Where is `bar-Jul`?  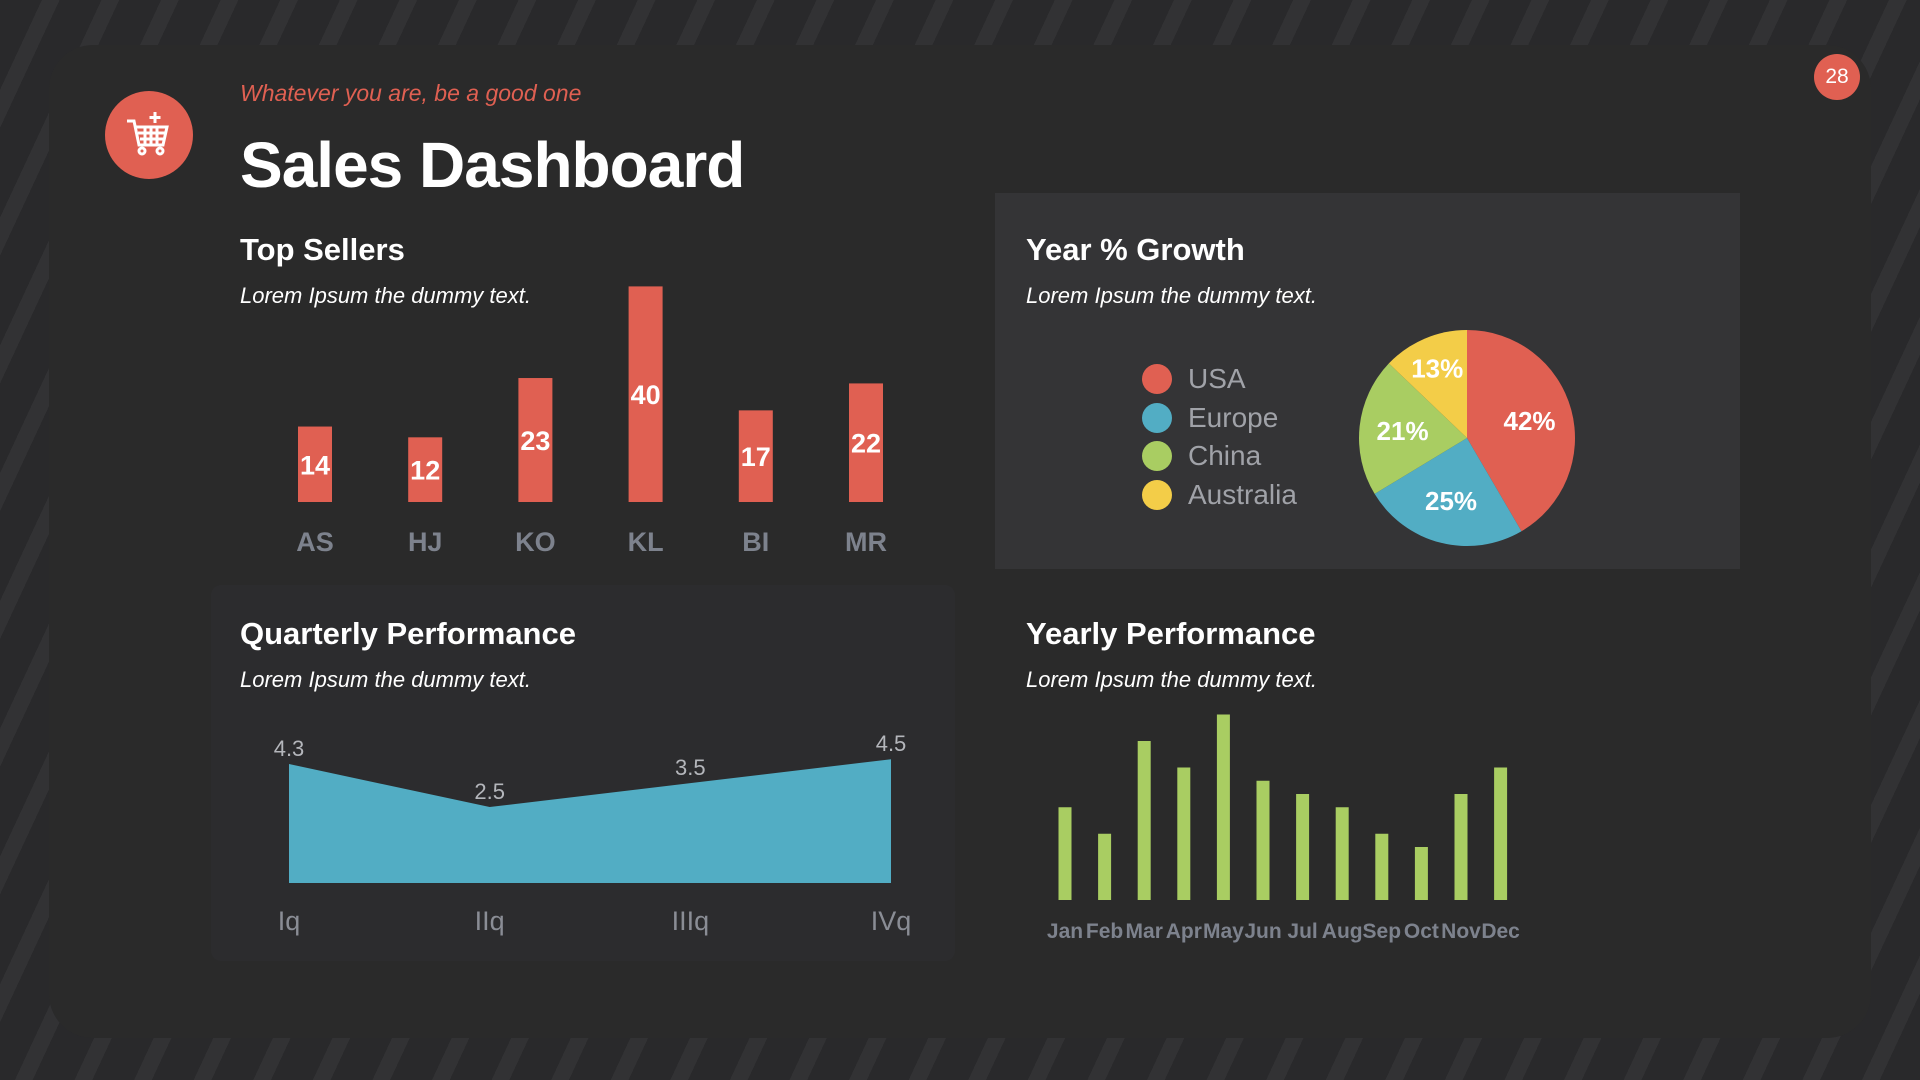
bar-Jul is located at coordinates (1303, 847).